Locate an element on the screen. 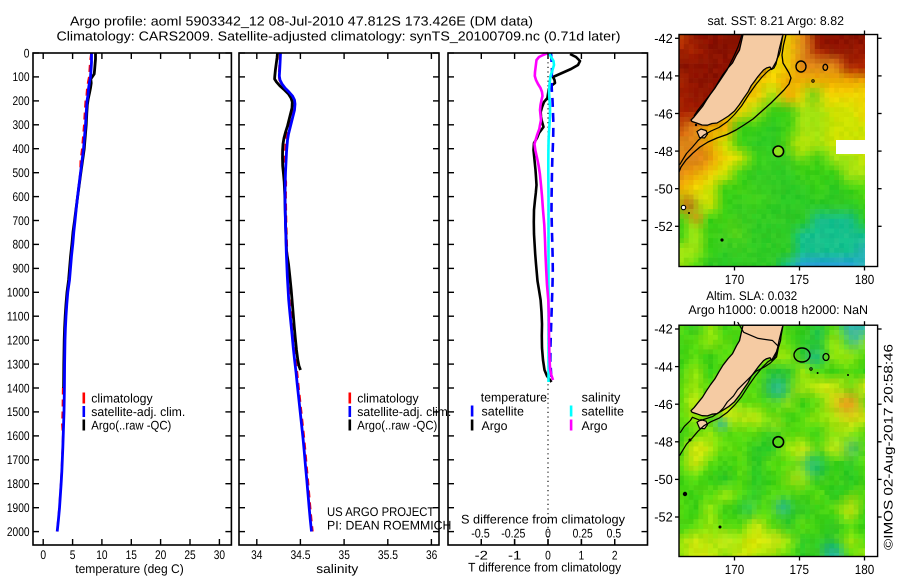  svg-text: Argo h1000: 0.0018 h2000: NaN is located at coordinates (778, 310).